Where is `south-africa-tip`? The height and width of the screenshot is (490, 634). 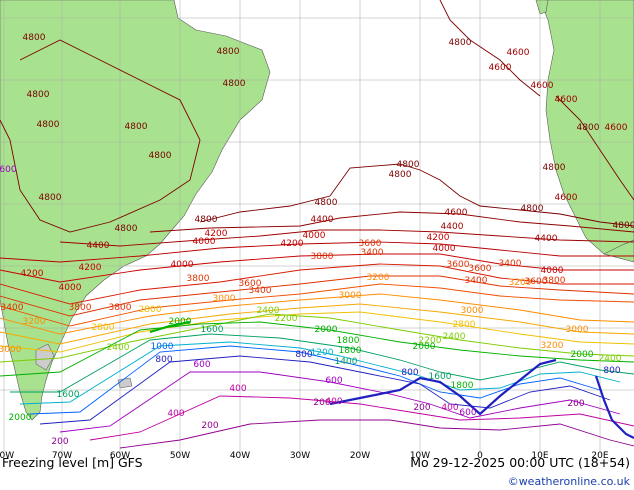 south-africa-tip is located at coordinates (618, 251).